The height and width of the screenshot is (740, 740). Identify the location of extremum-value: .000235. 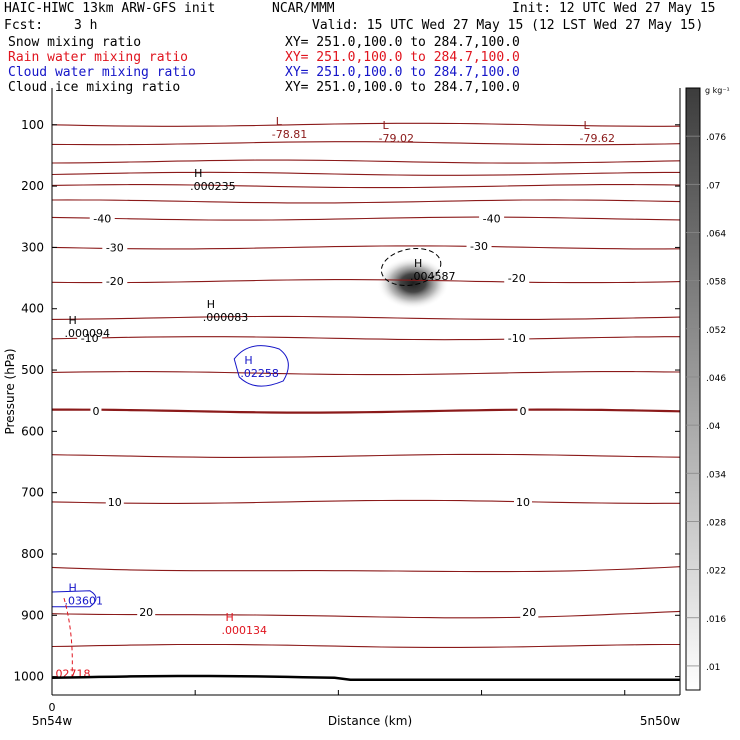
(213, 186).